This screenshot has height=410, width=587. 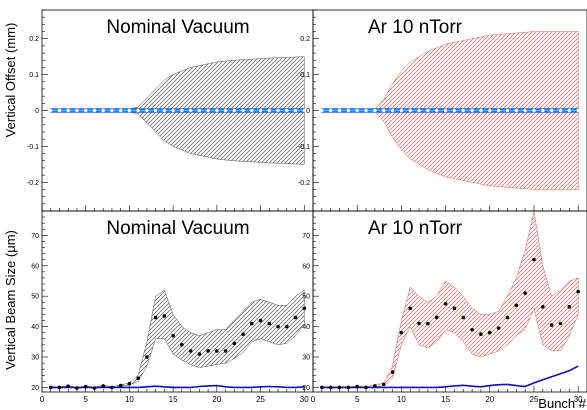 What do you see at coordinates (306, 388) in the screenshot?
I see `size-argon-y-tick-label: 20` at bounding box center [306, 388].